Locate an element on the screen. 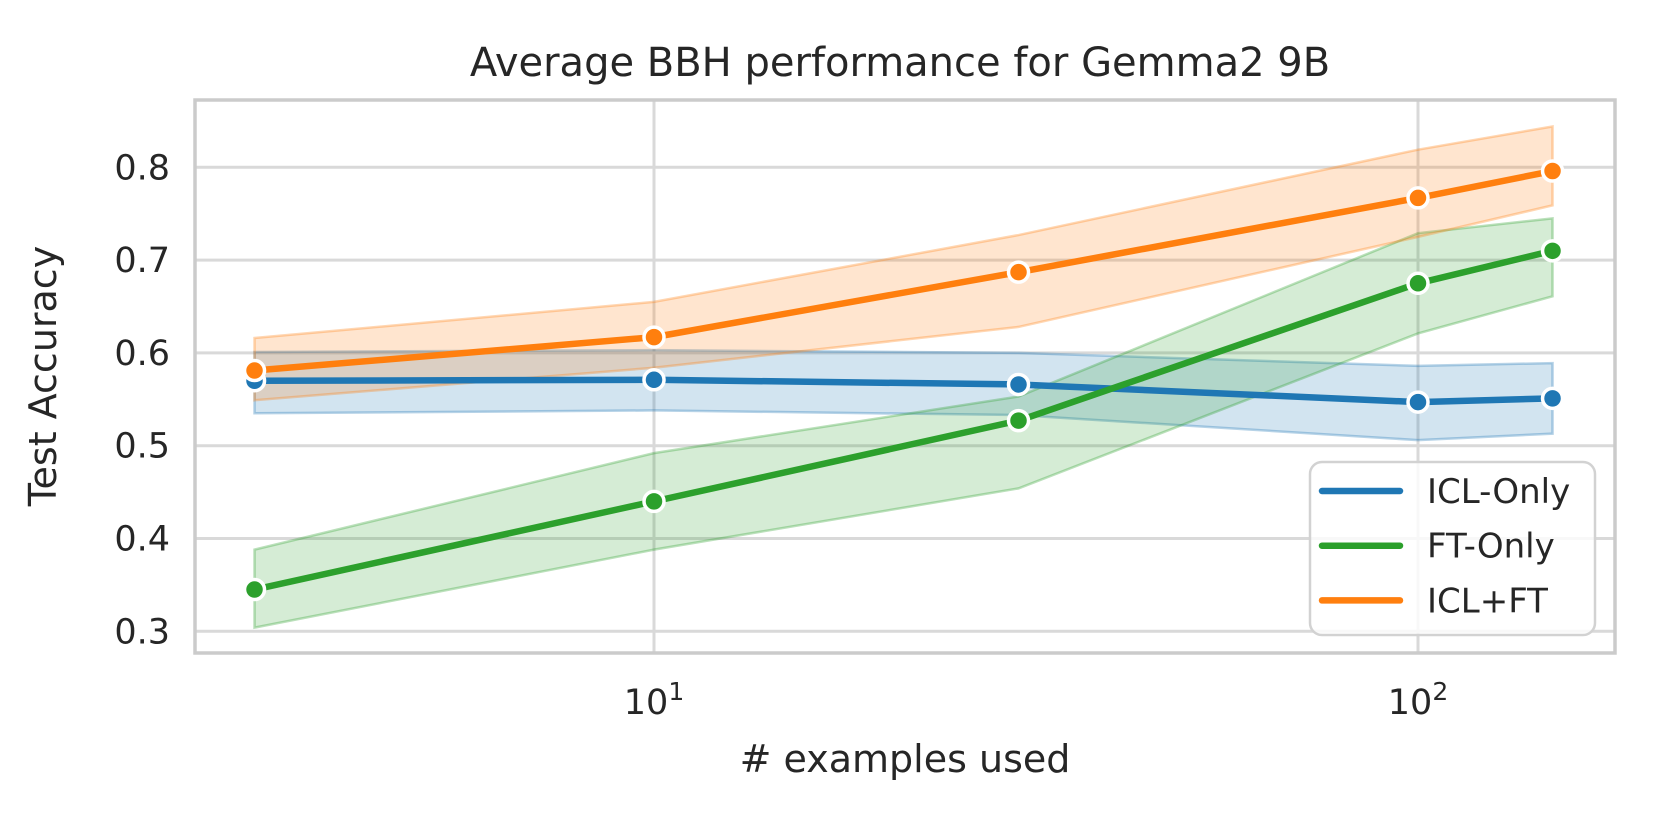  y-tick-label: 0.3 is located at coordinates (142, 632).